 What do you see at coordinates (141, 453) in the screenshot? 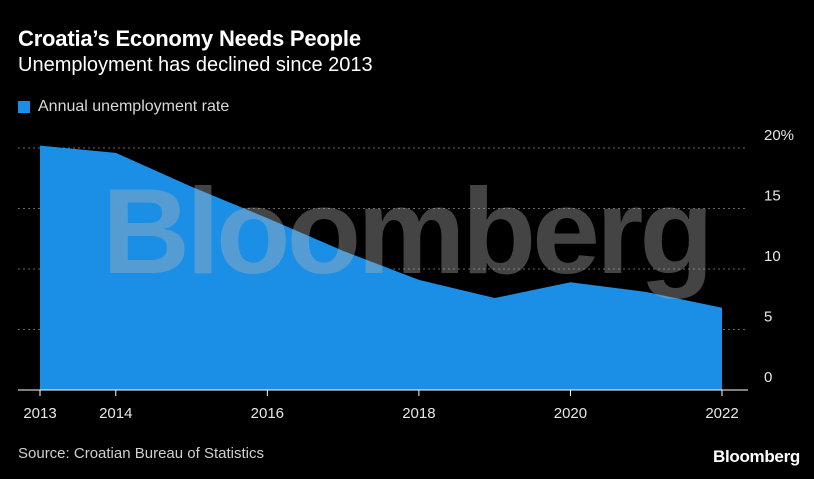
I see `source-note: Source: Croatian Bureau of Statistics` at bounding box center [141, 453].